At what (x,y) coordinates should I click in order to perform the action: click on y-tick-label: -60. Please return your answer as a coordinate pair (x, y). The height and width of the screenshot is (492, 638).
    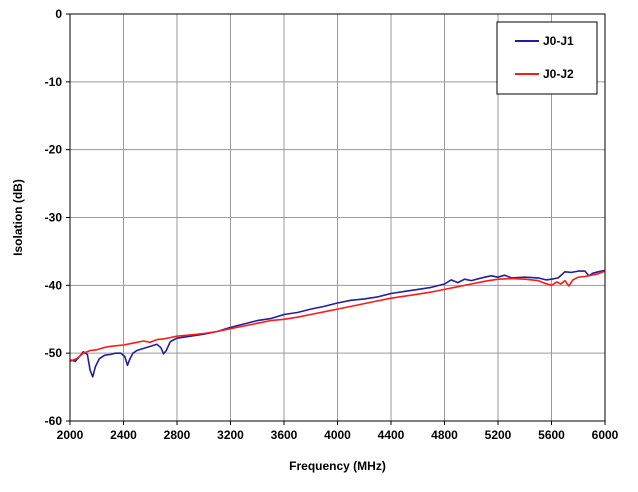
    Looking at the image, I should click on (54, 421).